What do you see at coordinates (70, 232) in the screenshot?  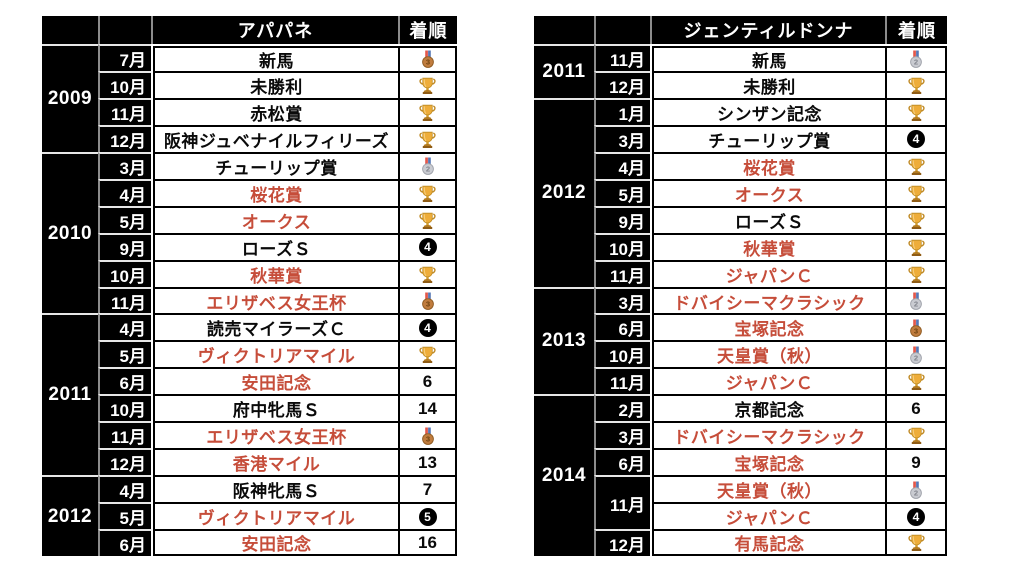 I see `year-cell: 2010` at bounding box center [70, 232].